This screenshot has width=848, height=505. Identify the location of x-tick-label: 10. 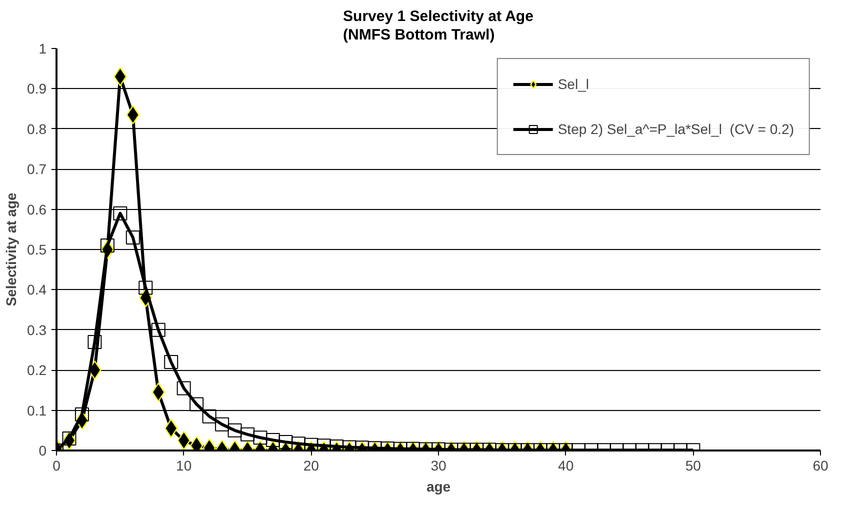
(184, 466).